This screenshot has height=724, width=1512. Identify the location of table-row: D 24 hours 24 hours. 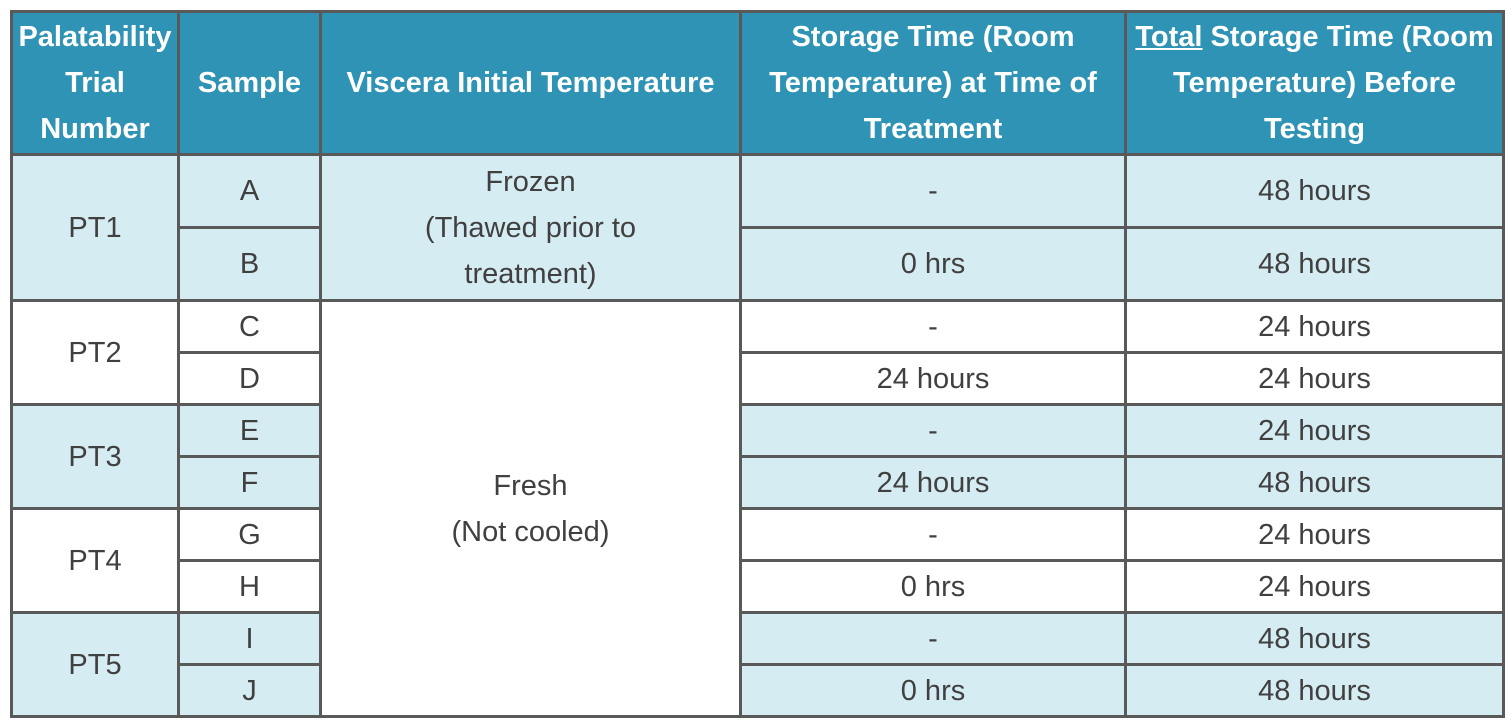
(758, 378).